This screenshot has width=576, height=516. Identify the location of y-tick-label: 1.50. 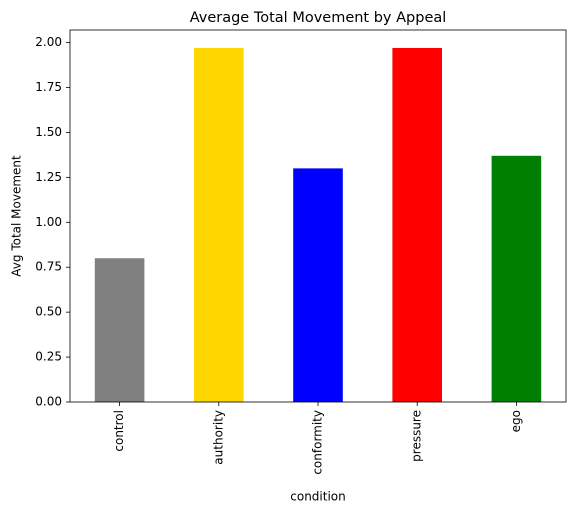
(48, 132).